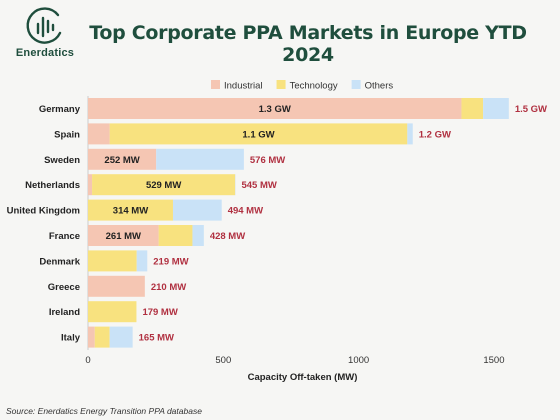 The width and height of the screenshot is (560, 420). I want to click on segment-value-label: 1.3 GW, so click(275, 109).